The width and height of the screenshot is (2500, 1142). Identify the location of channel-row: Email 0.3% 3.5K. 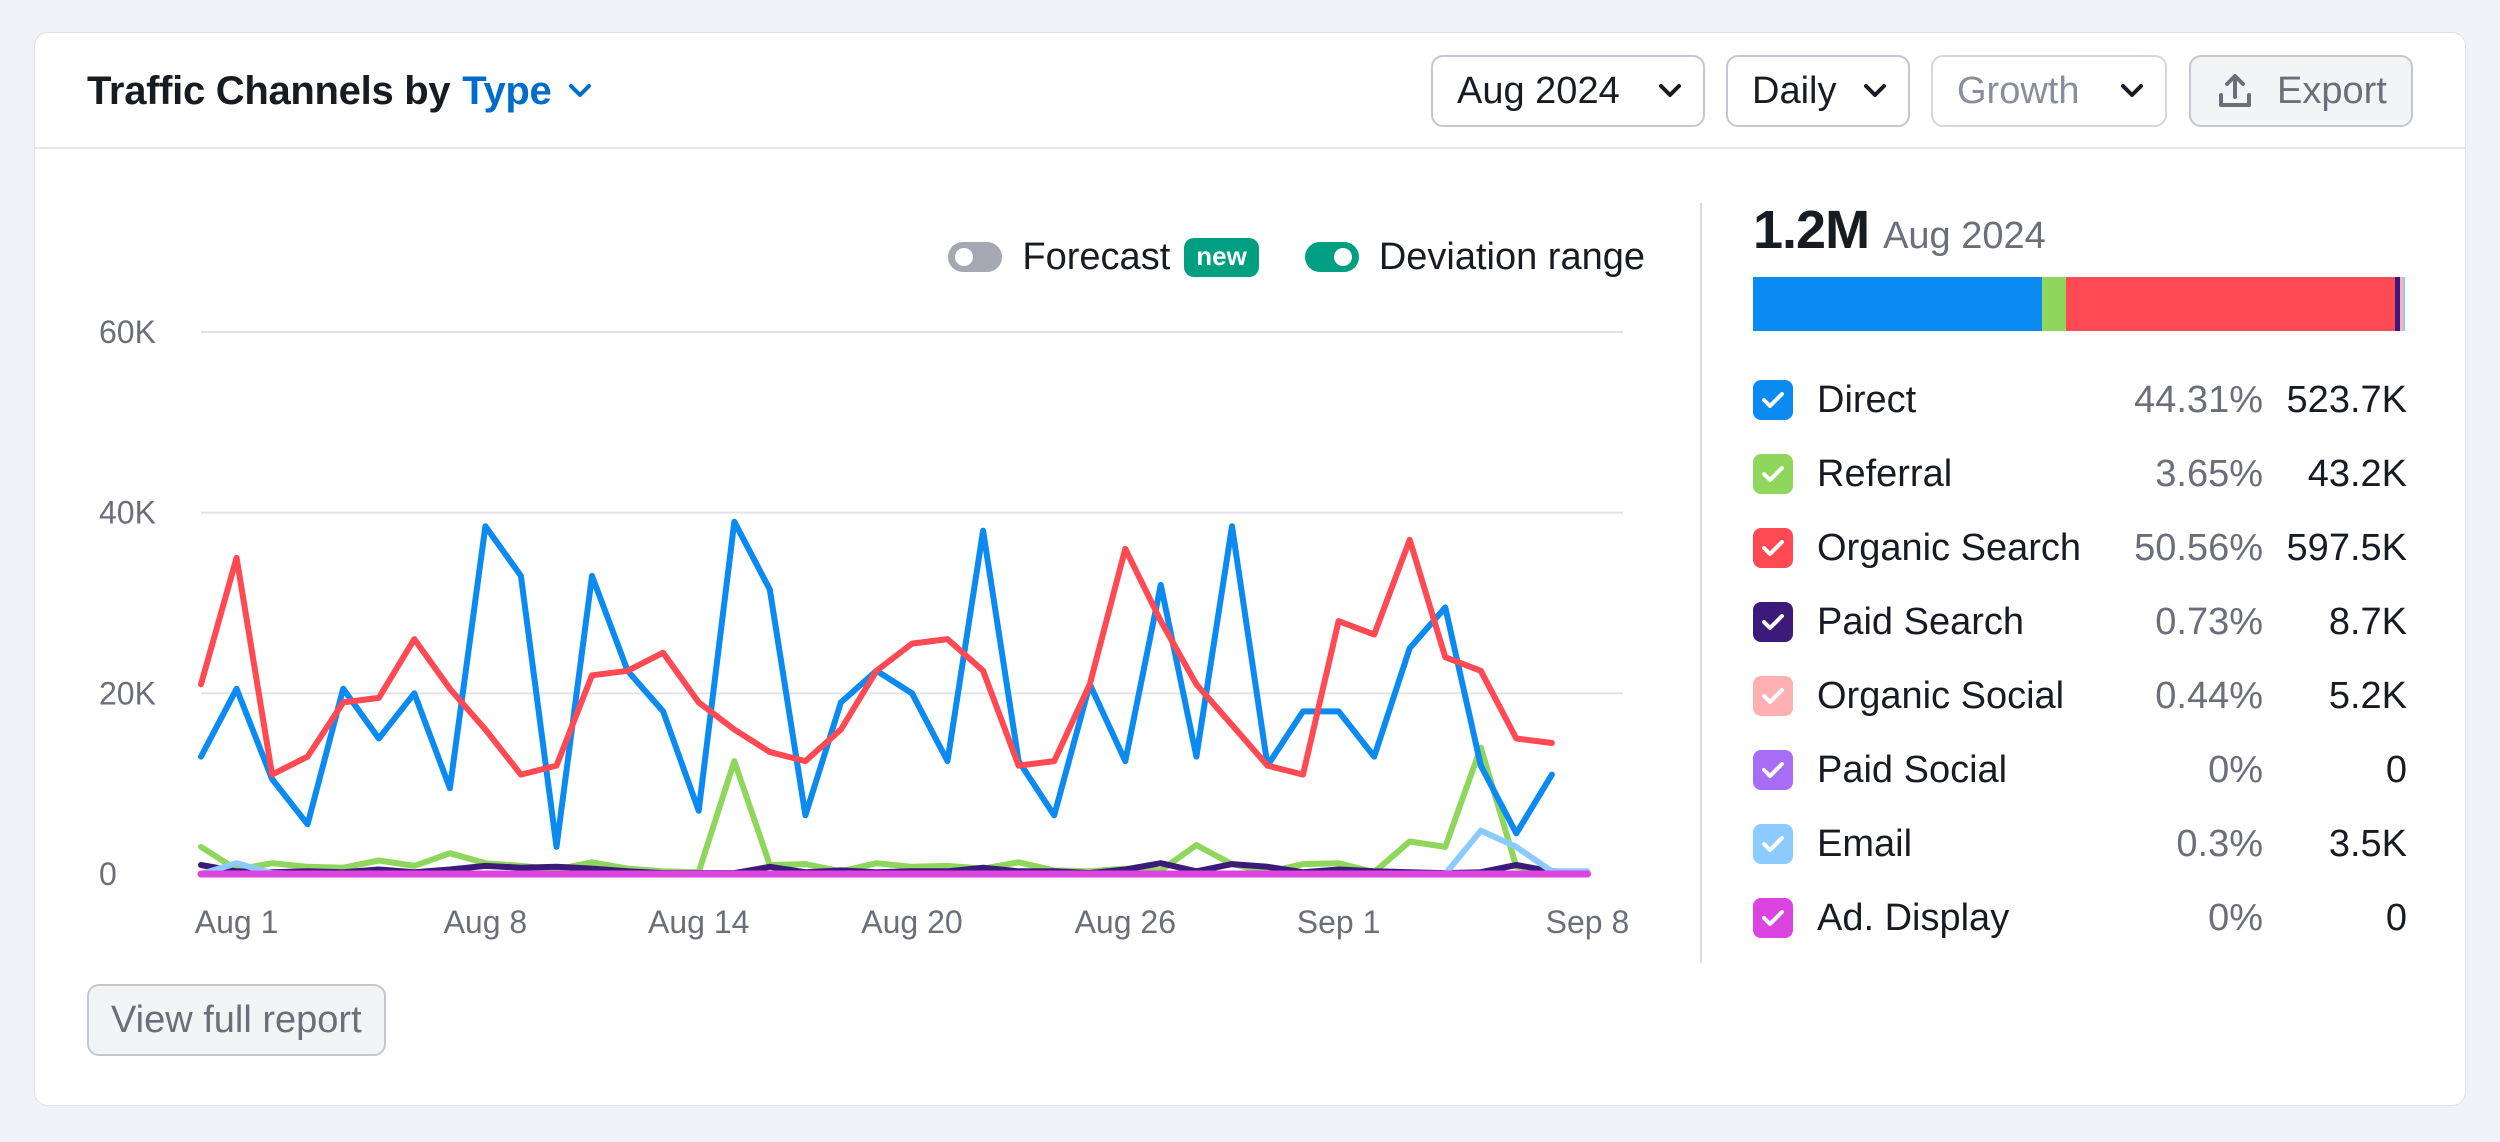
(2080, 844).